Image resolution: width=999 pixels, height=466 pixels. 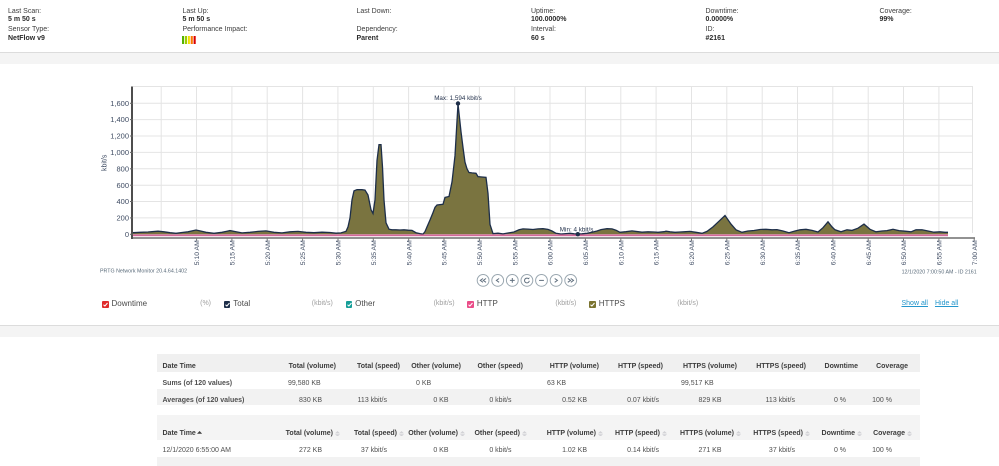 I want to click on svg-text: 6:45 AM, so click(x=869, y=252).